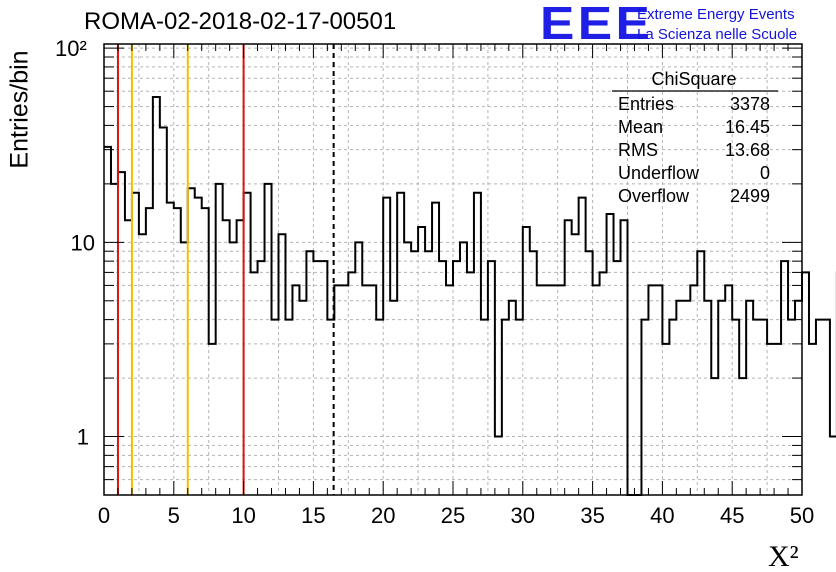  Describe the element at coordinates (640, 127) in the screenshot. I see `stats-label: Mean` at that location.